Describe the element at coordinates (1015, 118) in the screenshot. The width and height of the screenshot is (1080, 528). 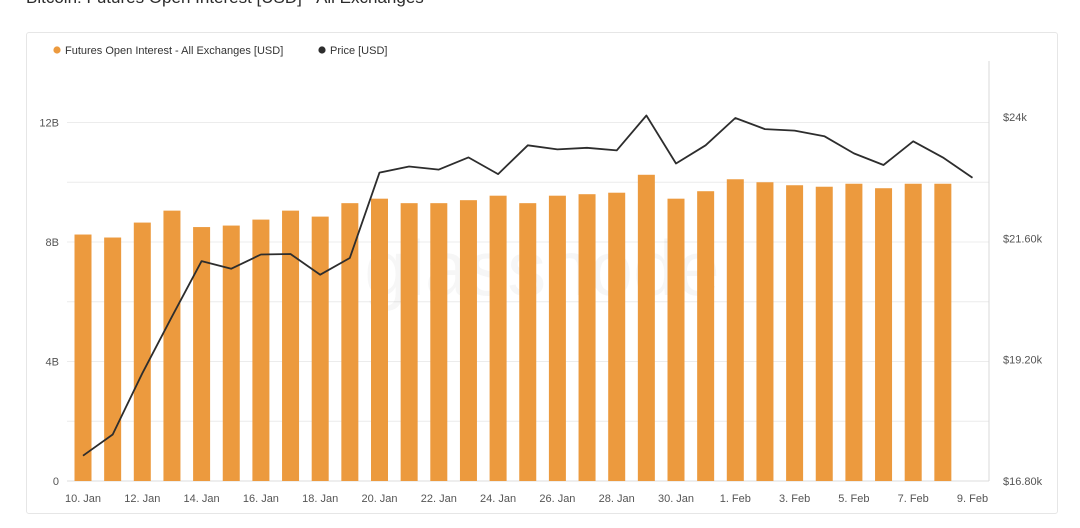
I see `y-right-tick-label: $24k` at that location.